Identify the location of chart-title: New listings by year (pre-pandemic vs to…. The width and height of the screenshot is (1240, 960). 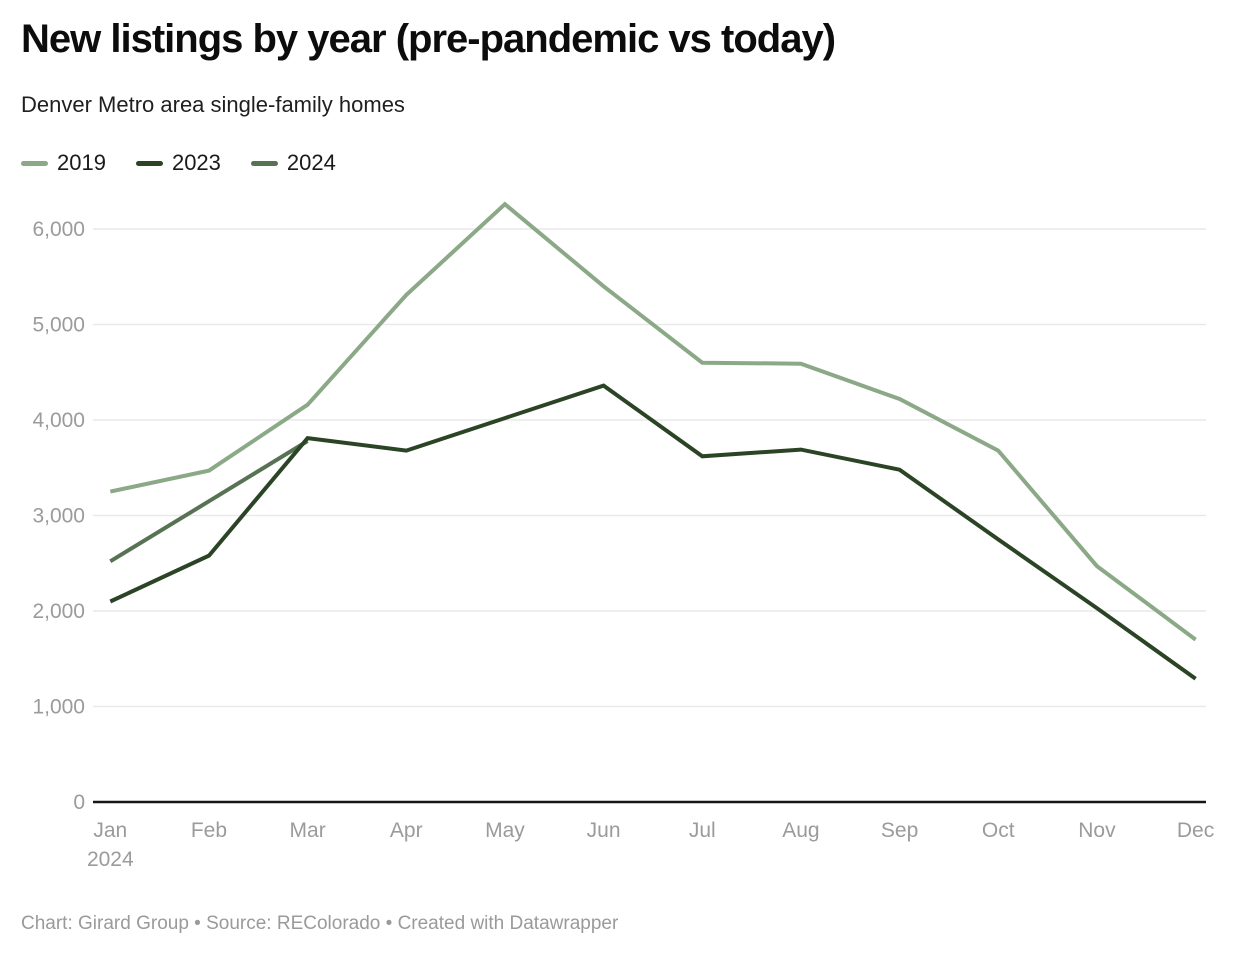
(428, 39).